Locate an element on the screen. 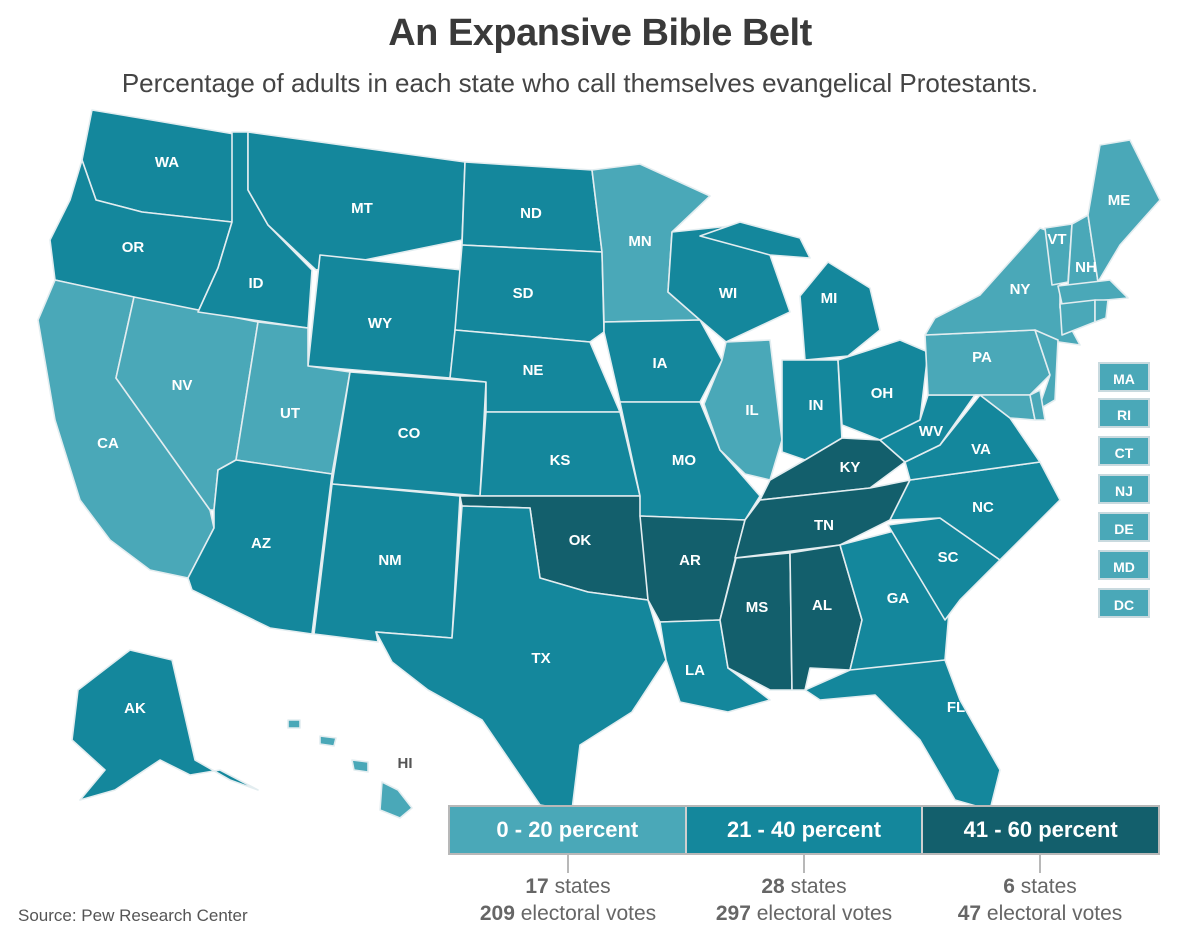 The image size is (1200, 945). legend-stat-dark: 6 states 47 electoral votes is located at coordinates (1040, 900).